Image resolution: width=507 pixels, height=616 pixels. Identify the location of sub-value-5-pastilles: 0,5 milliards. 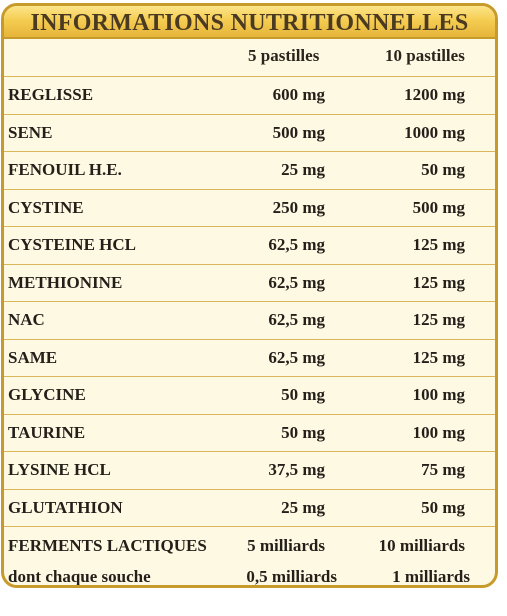
(291, 576).